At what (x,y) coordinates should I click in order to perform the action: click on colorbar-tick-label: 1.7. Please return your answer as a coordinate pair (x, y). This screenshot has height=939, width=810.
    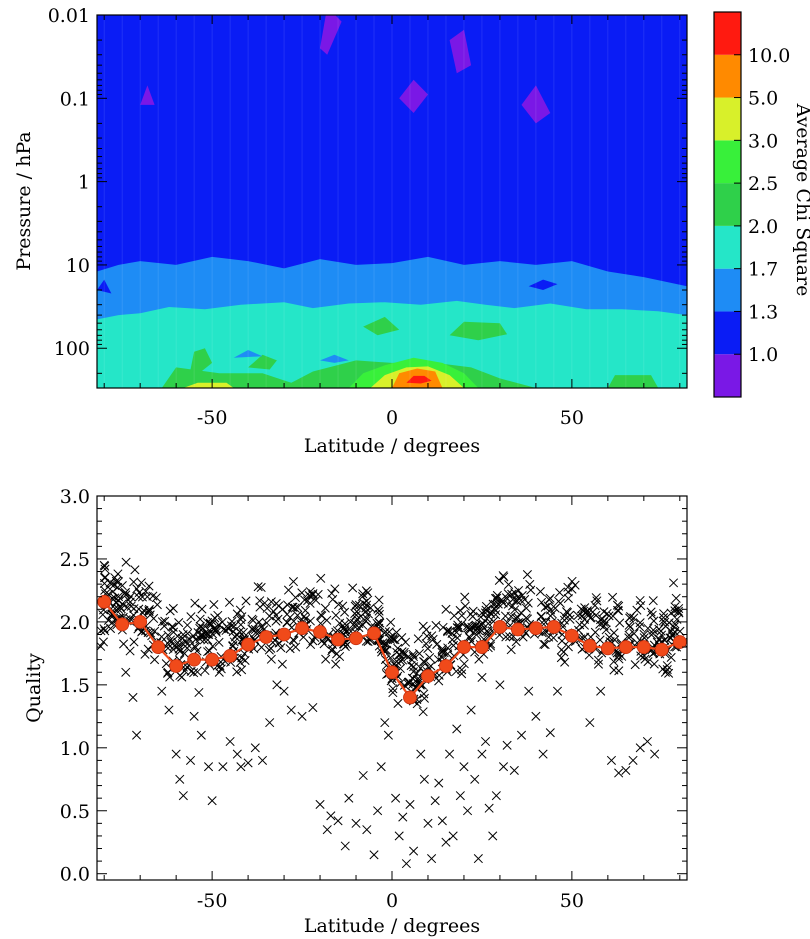
    Looking at the image, I should click on (763, 270).